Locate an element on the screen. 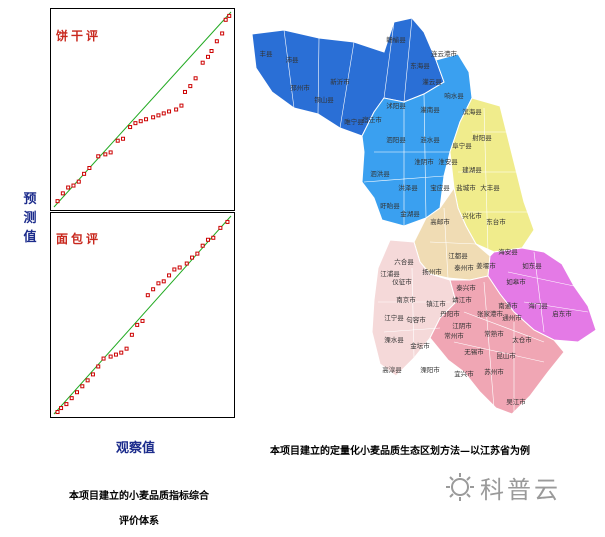 This screenshot has height=537, width=605. county-label: 兴化市 is located at coordinates (472, 215).